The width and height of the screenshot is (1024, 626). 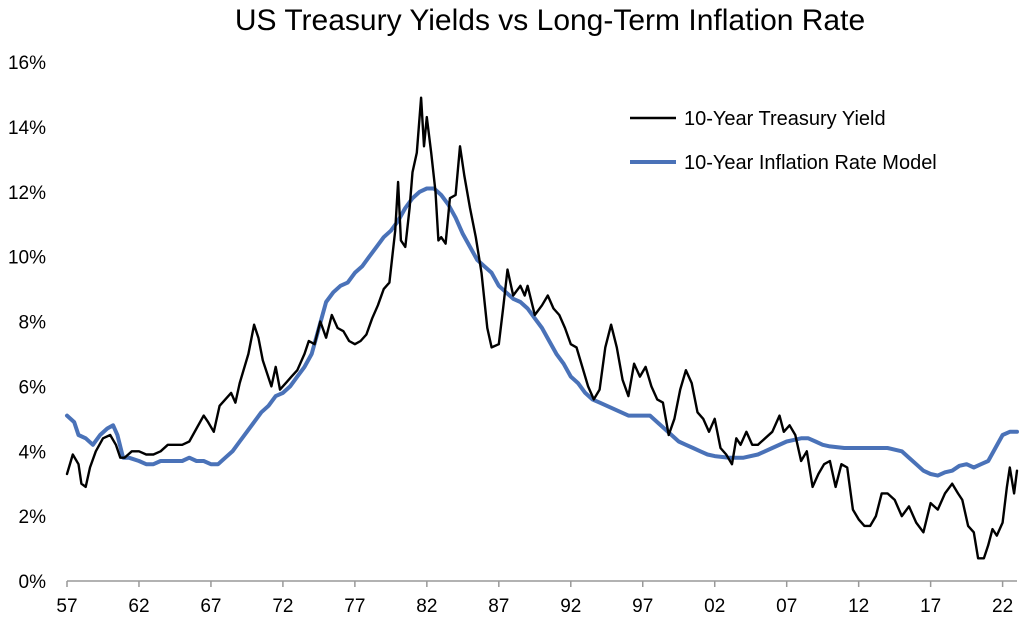 I want to click on legend-label: 10-Year Inflation Rate Model, so click(x=810, y=163).